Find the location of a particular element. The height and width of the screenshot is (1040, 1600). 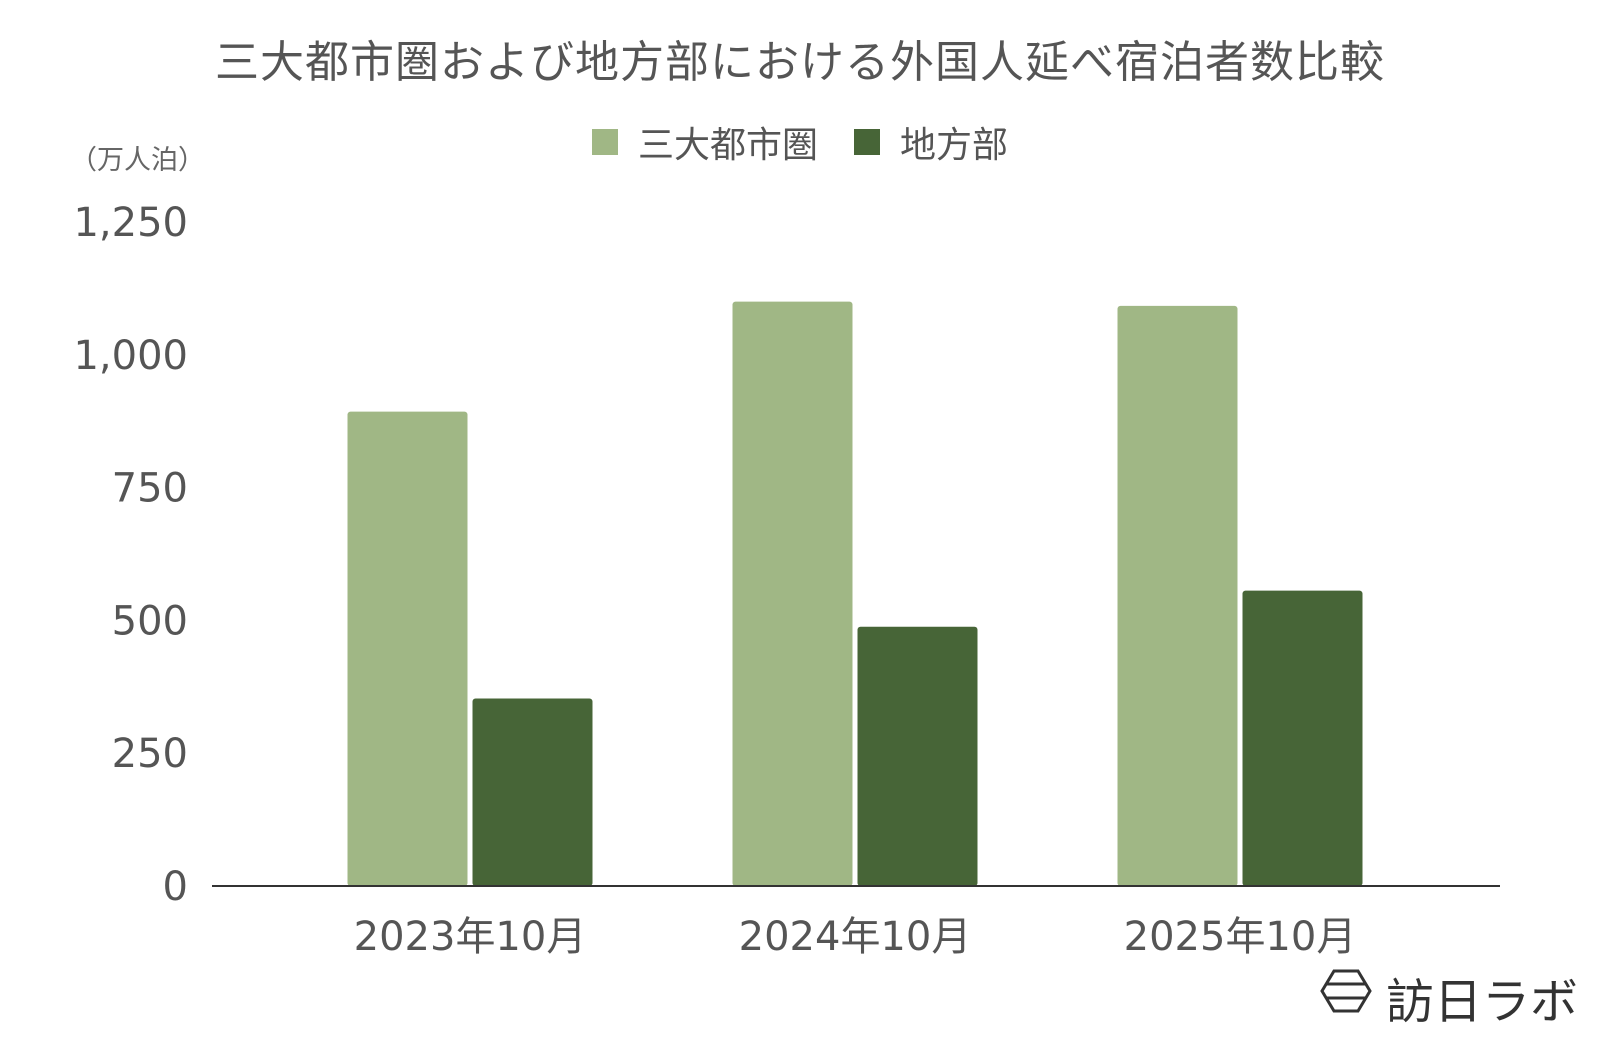

y-axis: 0 250 500 750 1,000 1,250 is located at coordinates (130, 555).